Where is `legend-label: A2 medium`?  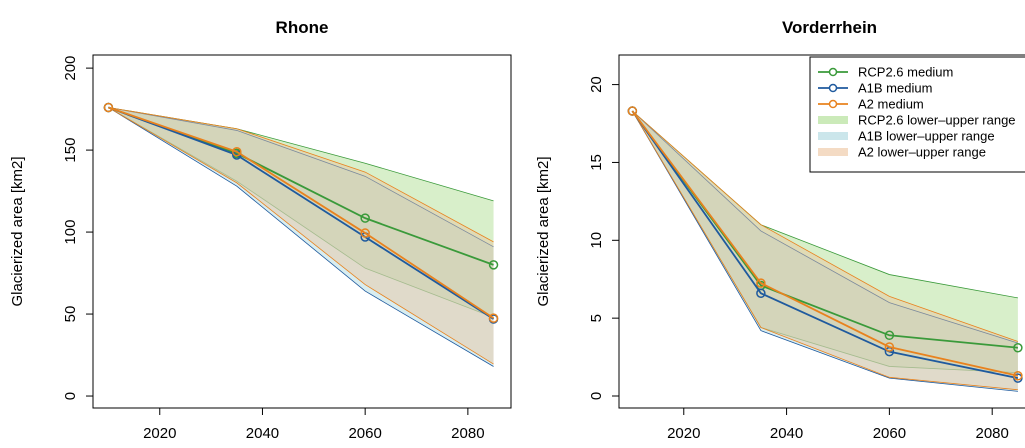
legend-label: A2 medium is located at coordinates (891, 104).